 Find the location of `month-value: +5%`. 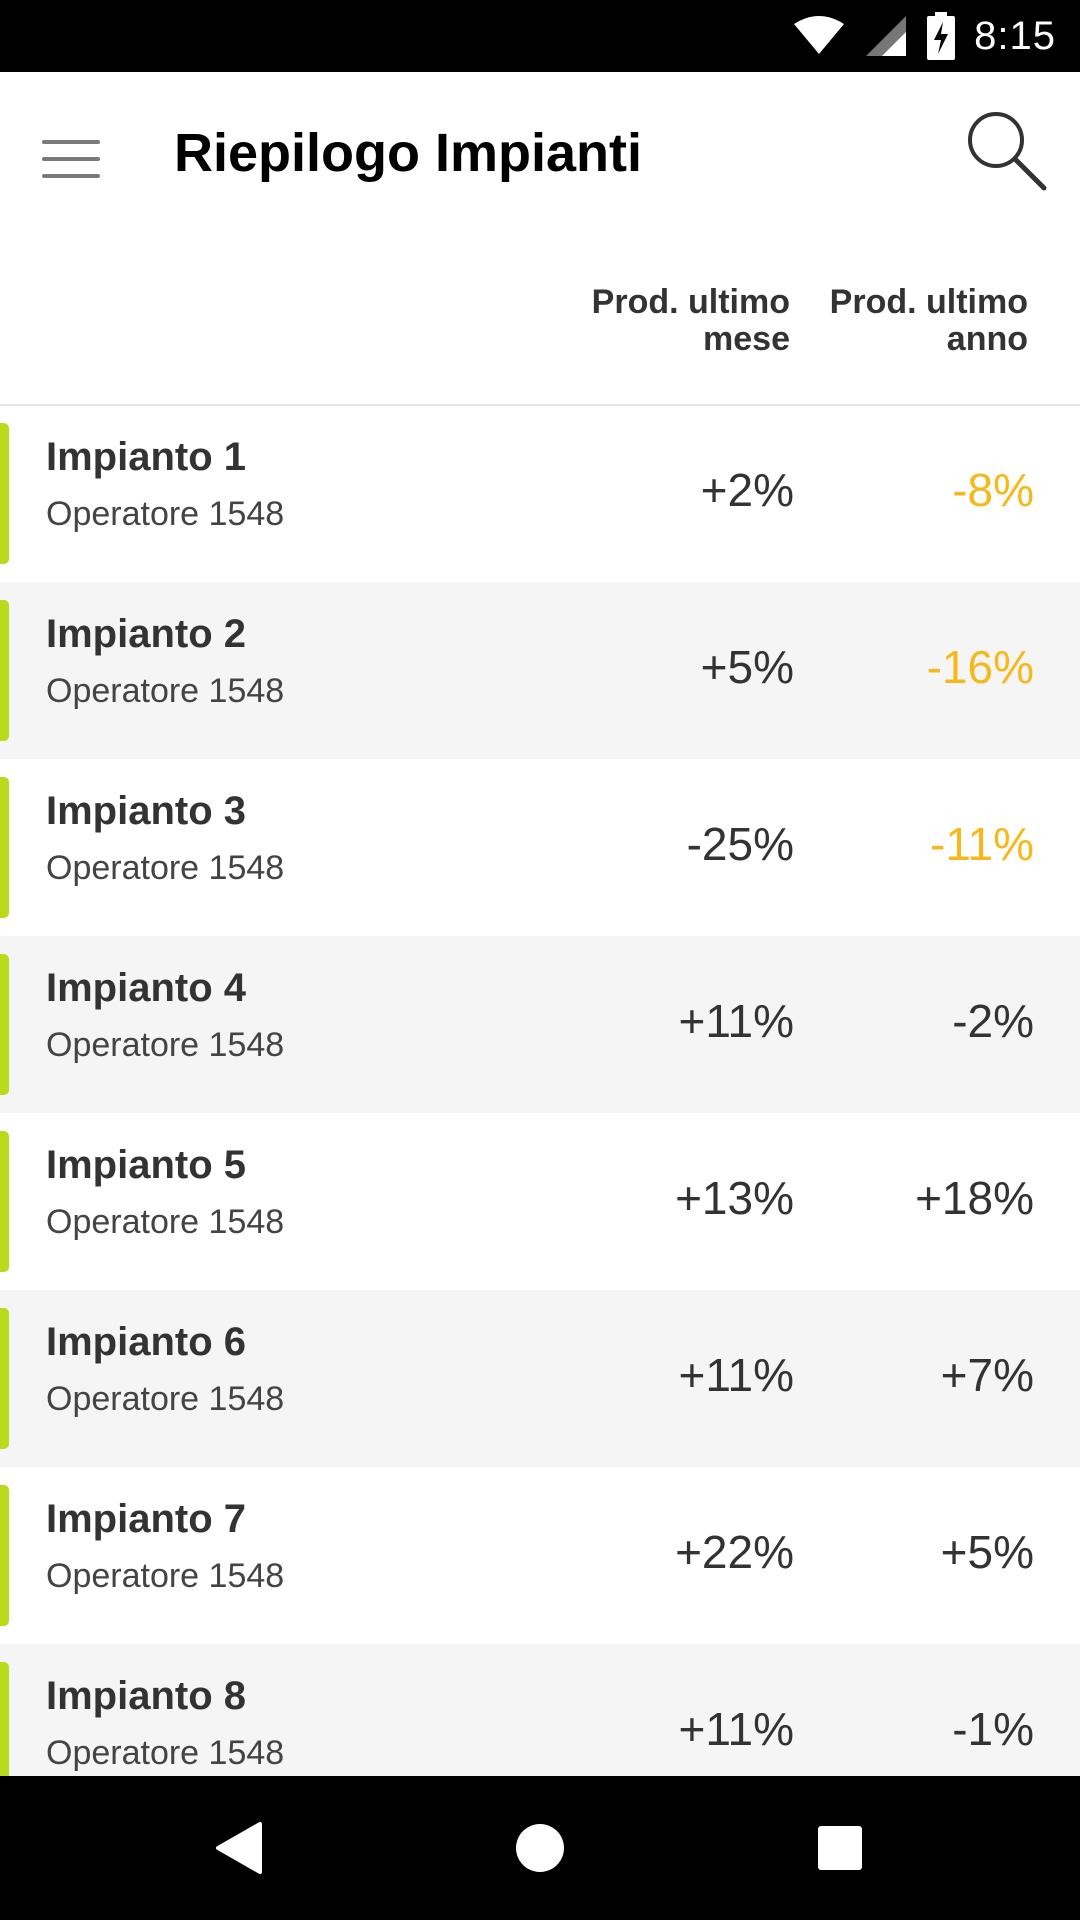

month-value: +5% is located at coordinates (747, 667).